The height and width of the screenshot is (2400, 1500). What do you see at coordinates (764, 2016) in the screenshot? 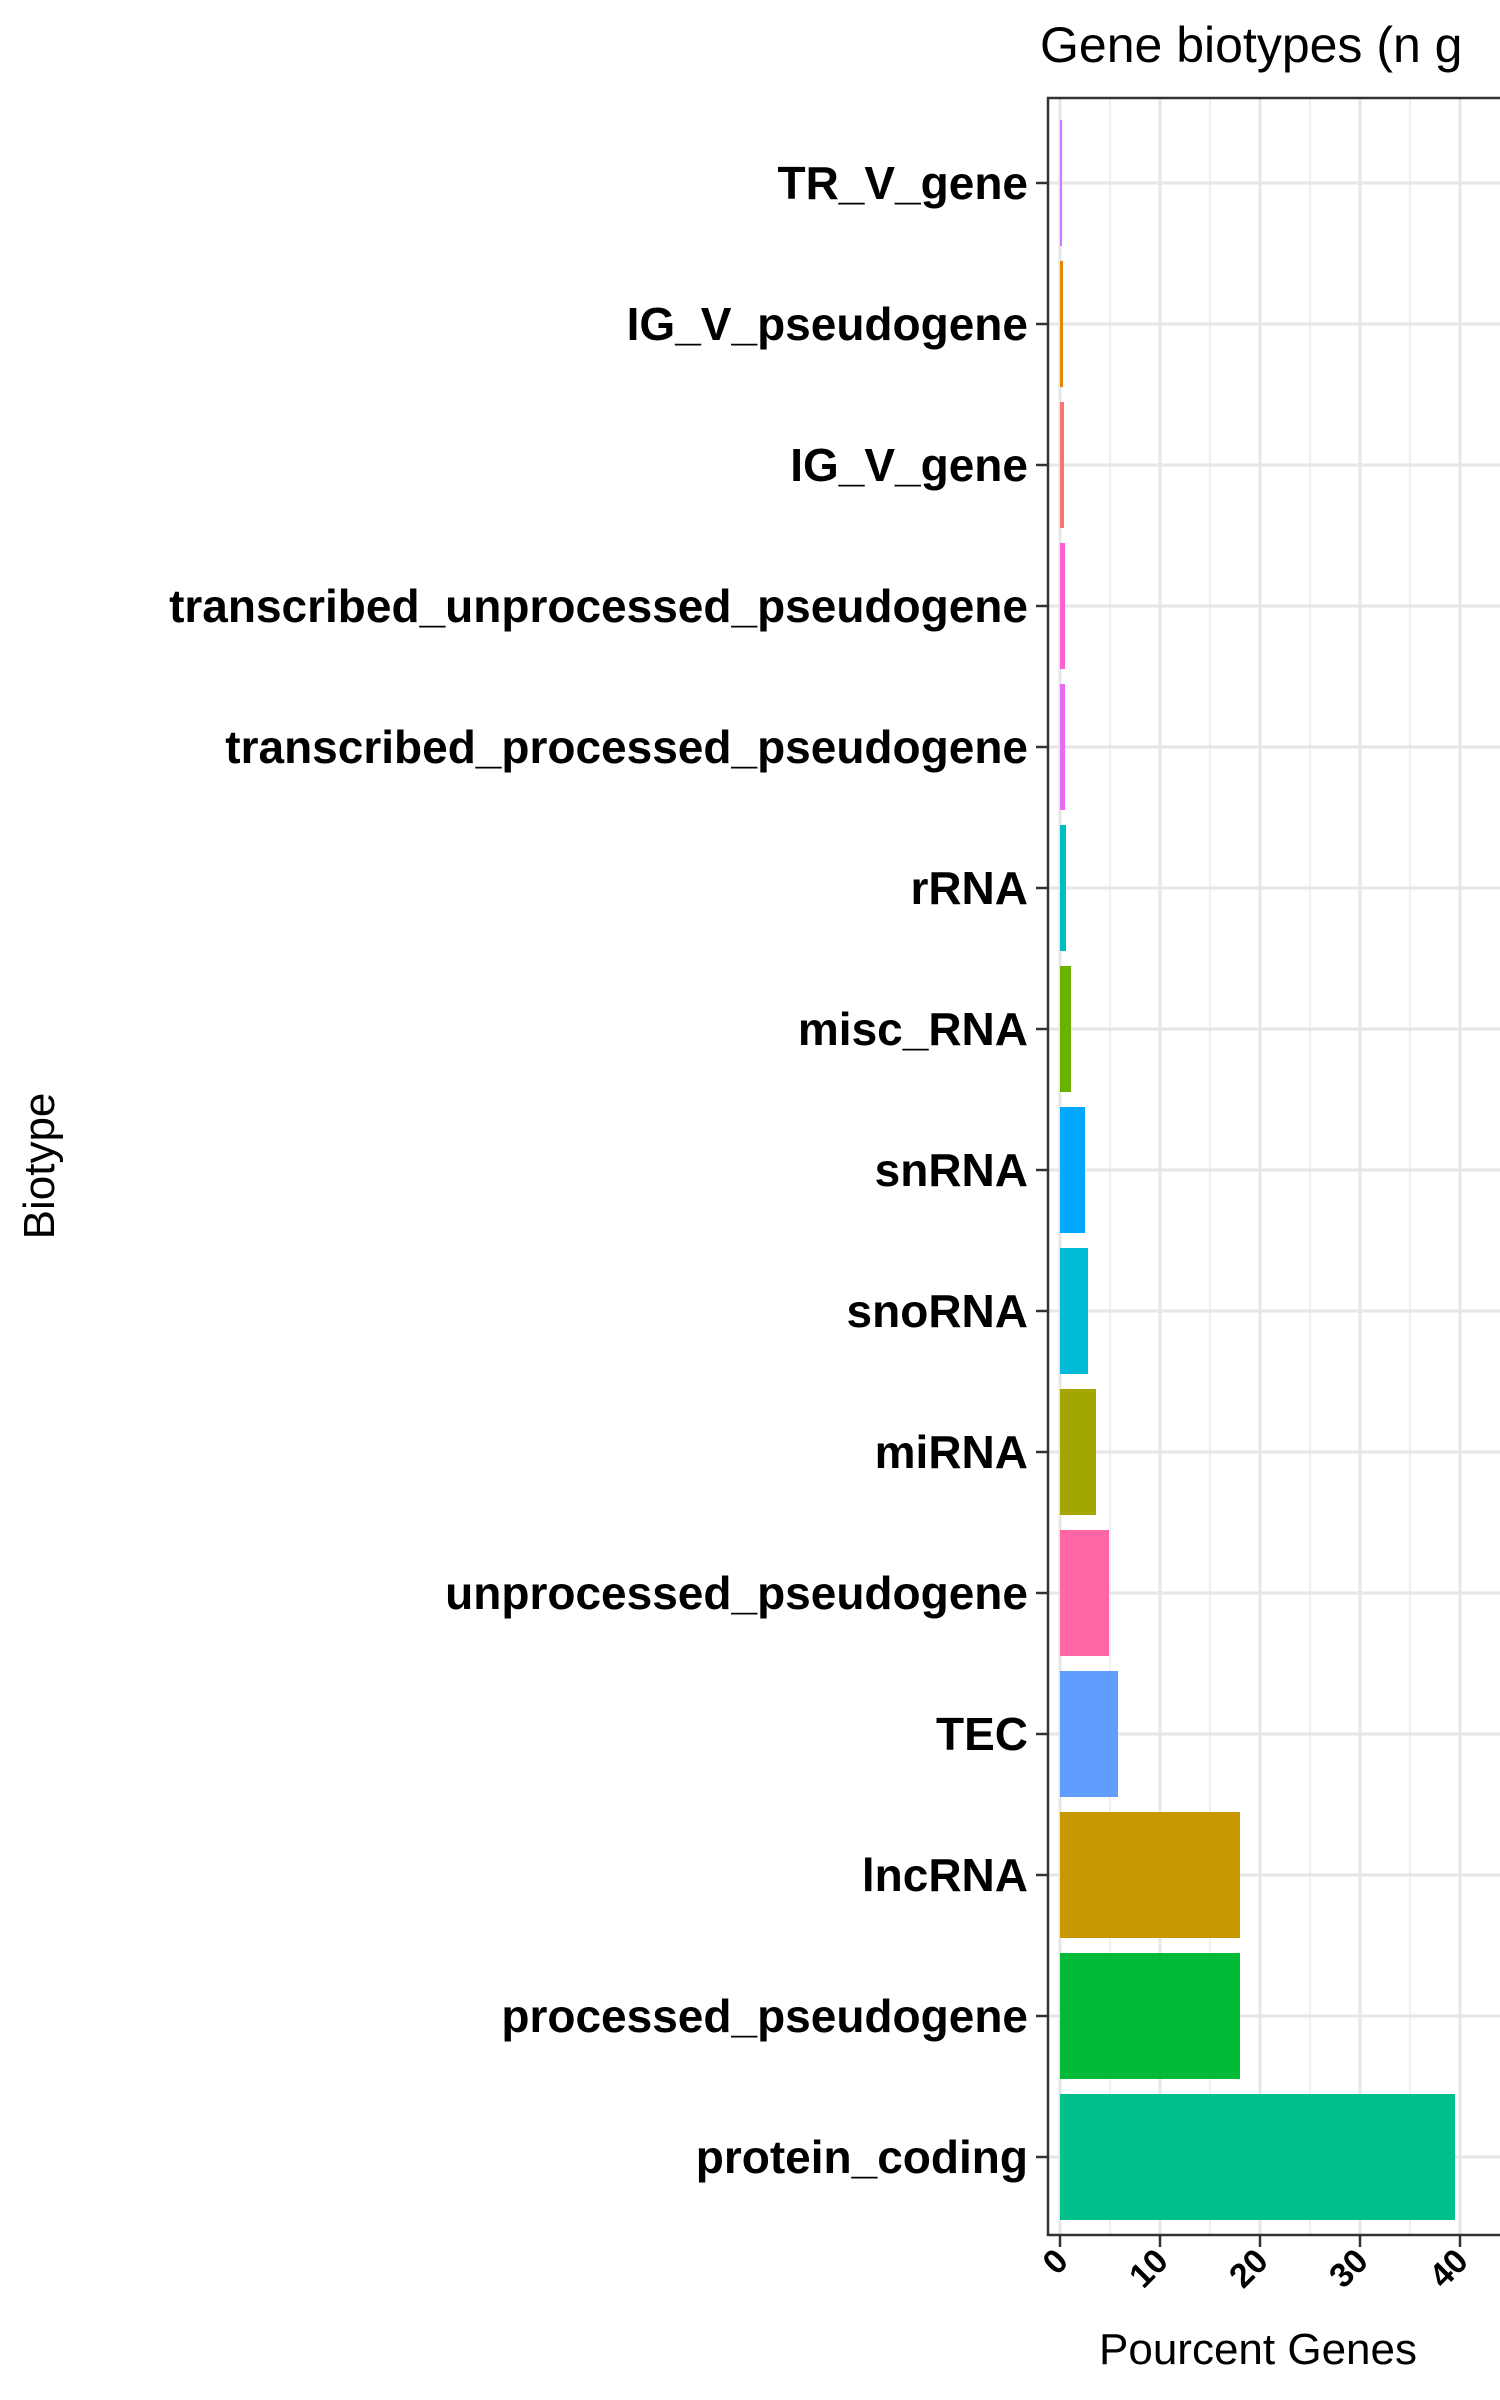
I see `category-label: processed_pseudogene` at bounding box center [764, 2016].